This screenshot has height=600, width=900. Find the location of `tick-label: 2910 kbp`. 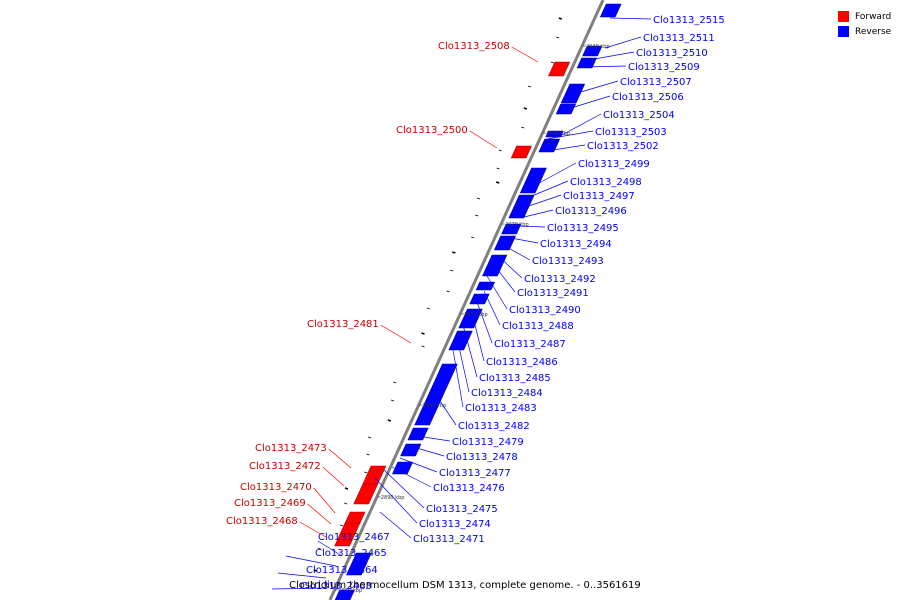

tick-label: 2910 kbp is located at coordinates (476, 315).